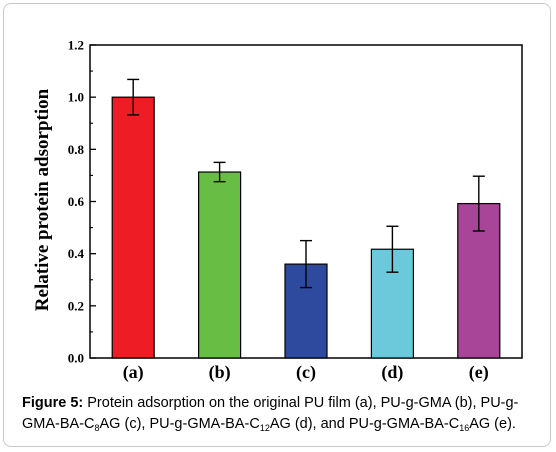 This screenshot has height=452, width=556. I want to click on y-tick-label: 0.2, so click(76, 305).